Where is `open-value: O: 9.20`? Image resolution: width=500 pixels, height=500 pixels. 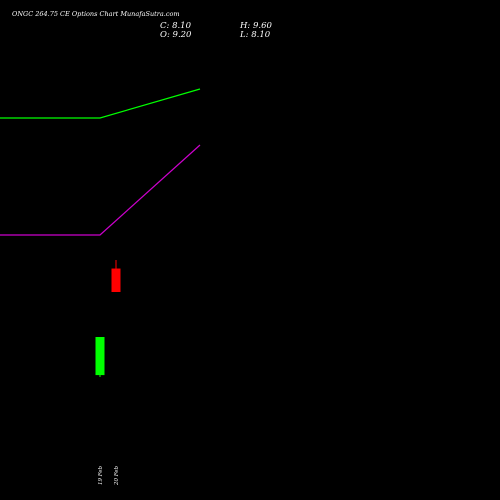 open-value: O: 9.20 is located at coordinates (176, 35).